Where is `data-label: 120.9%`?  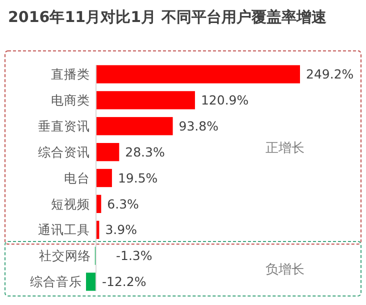
data-label: 120.9% is located at coordinates (224, 100).